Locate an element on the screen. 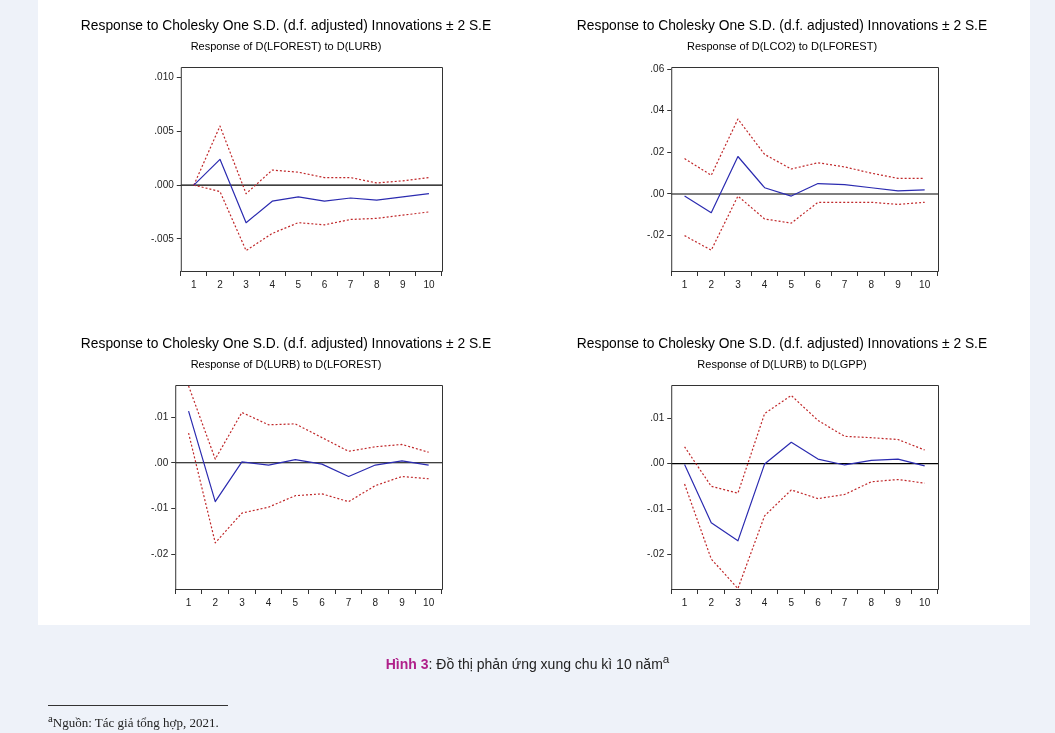  chart-subtitle: Response of D(LFOREST) to D(LURB) is located at coordinates (286, 46).